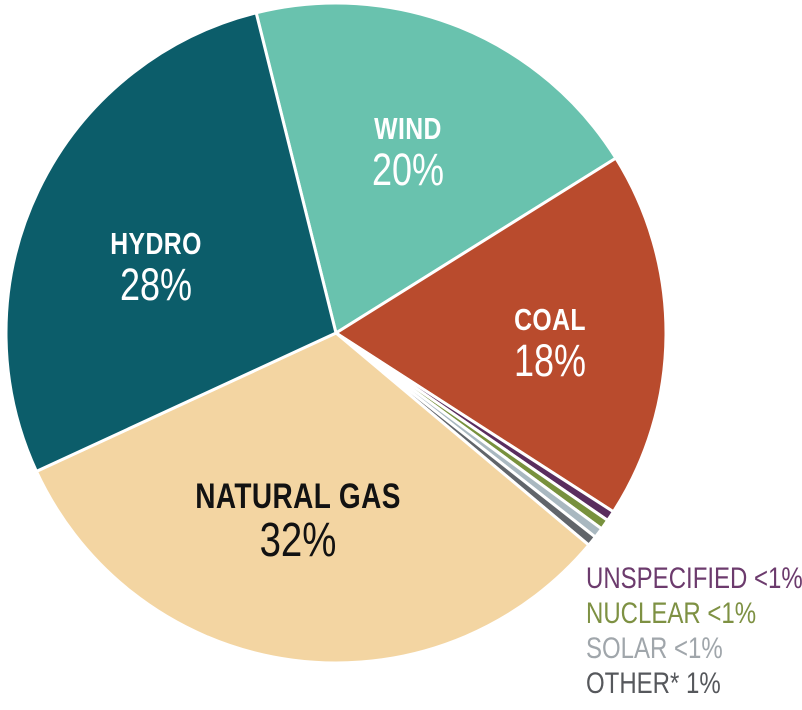 The height and width of the screenshot is (710, 802). What do you see at coordinates (653, 683) in the screenshot?
I see `legend-item-other: OTHER* 1%` at bounding box center [653, 683].